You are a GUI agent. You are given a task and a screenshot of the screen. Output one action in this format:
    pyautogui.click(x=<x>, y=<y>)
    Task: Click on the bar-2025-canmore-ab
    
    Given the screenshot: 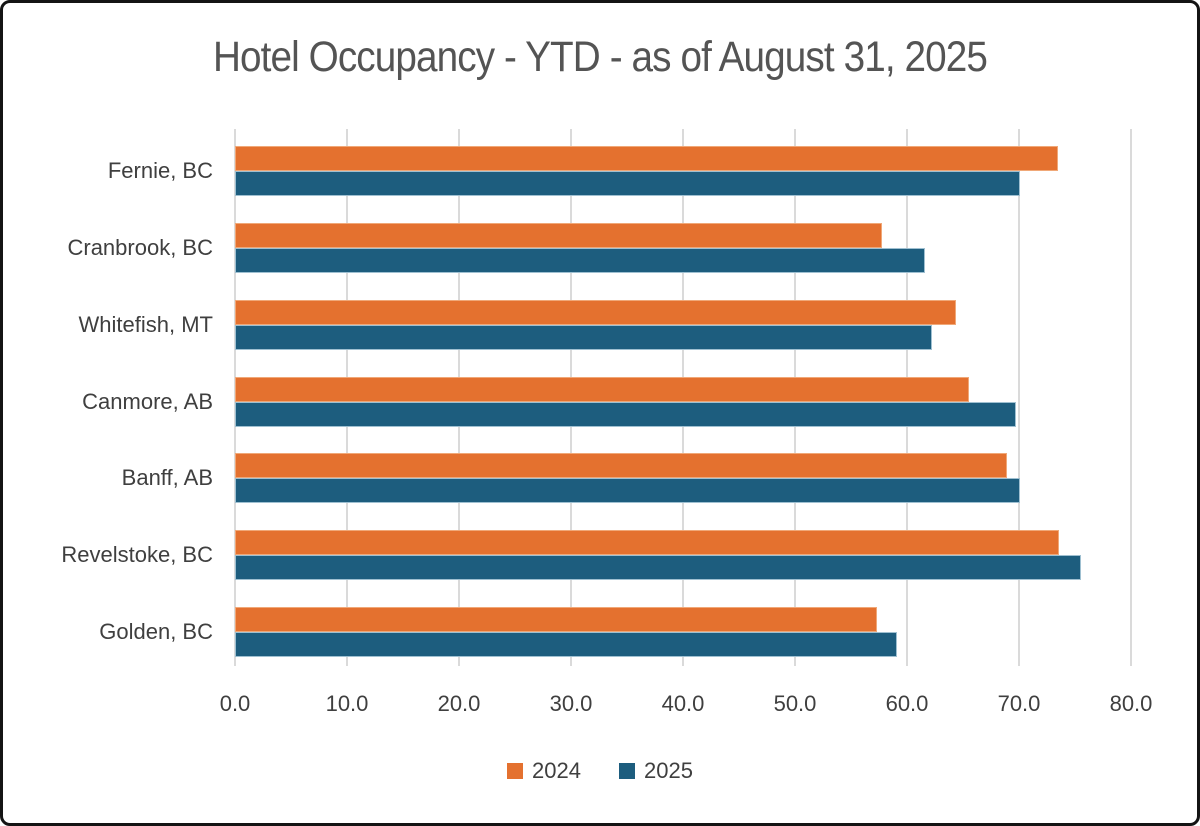 What is the action you would take?
    pyautogui.click(x=625, y=414)
    